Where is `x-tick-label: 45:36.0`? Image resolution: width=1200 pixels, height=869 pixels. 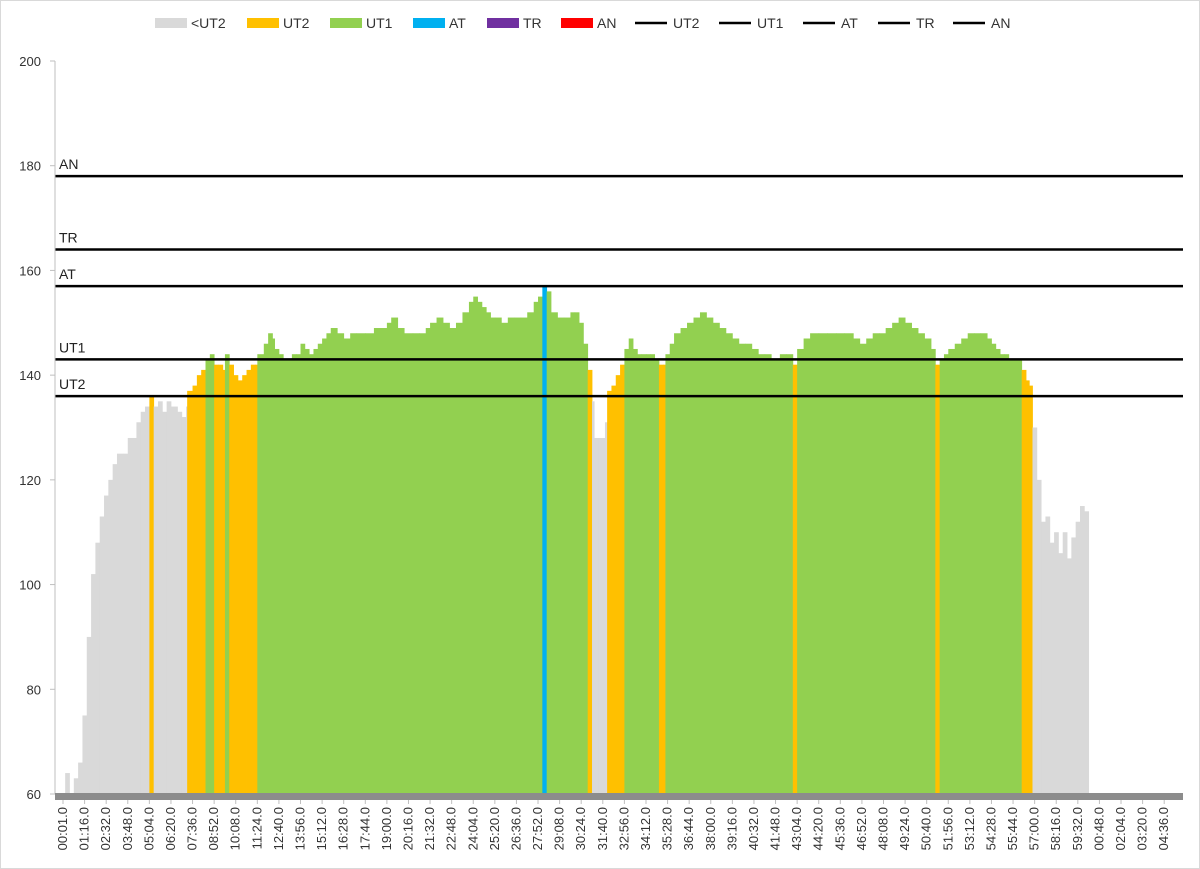 x-tick-label: 45:36.0 is located at coordinates (839, 828).